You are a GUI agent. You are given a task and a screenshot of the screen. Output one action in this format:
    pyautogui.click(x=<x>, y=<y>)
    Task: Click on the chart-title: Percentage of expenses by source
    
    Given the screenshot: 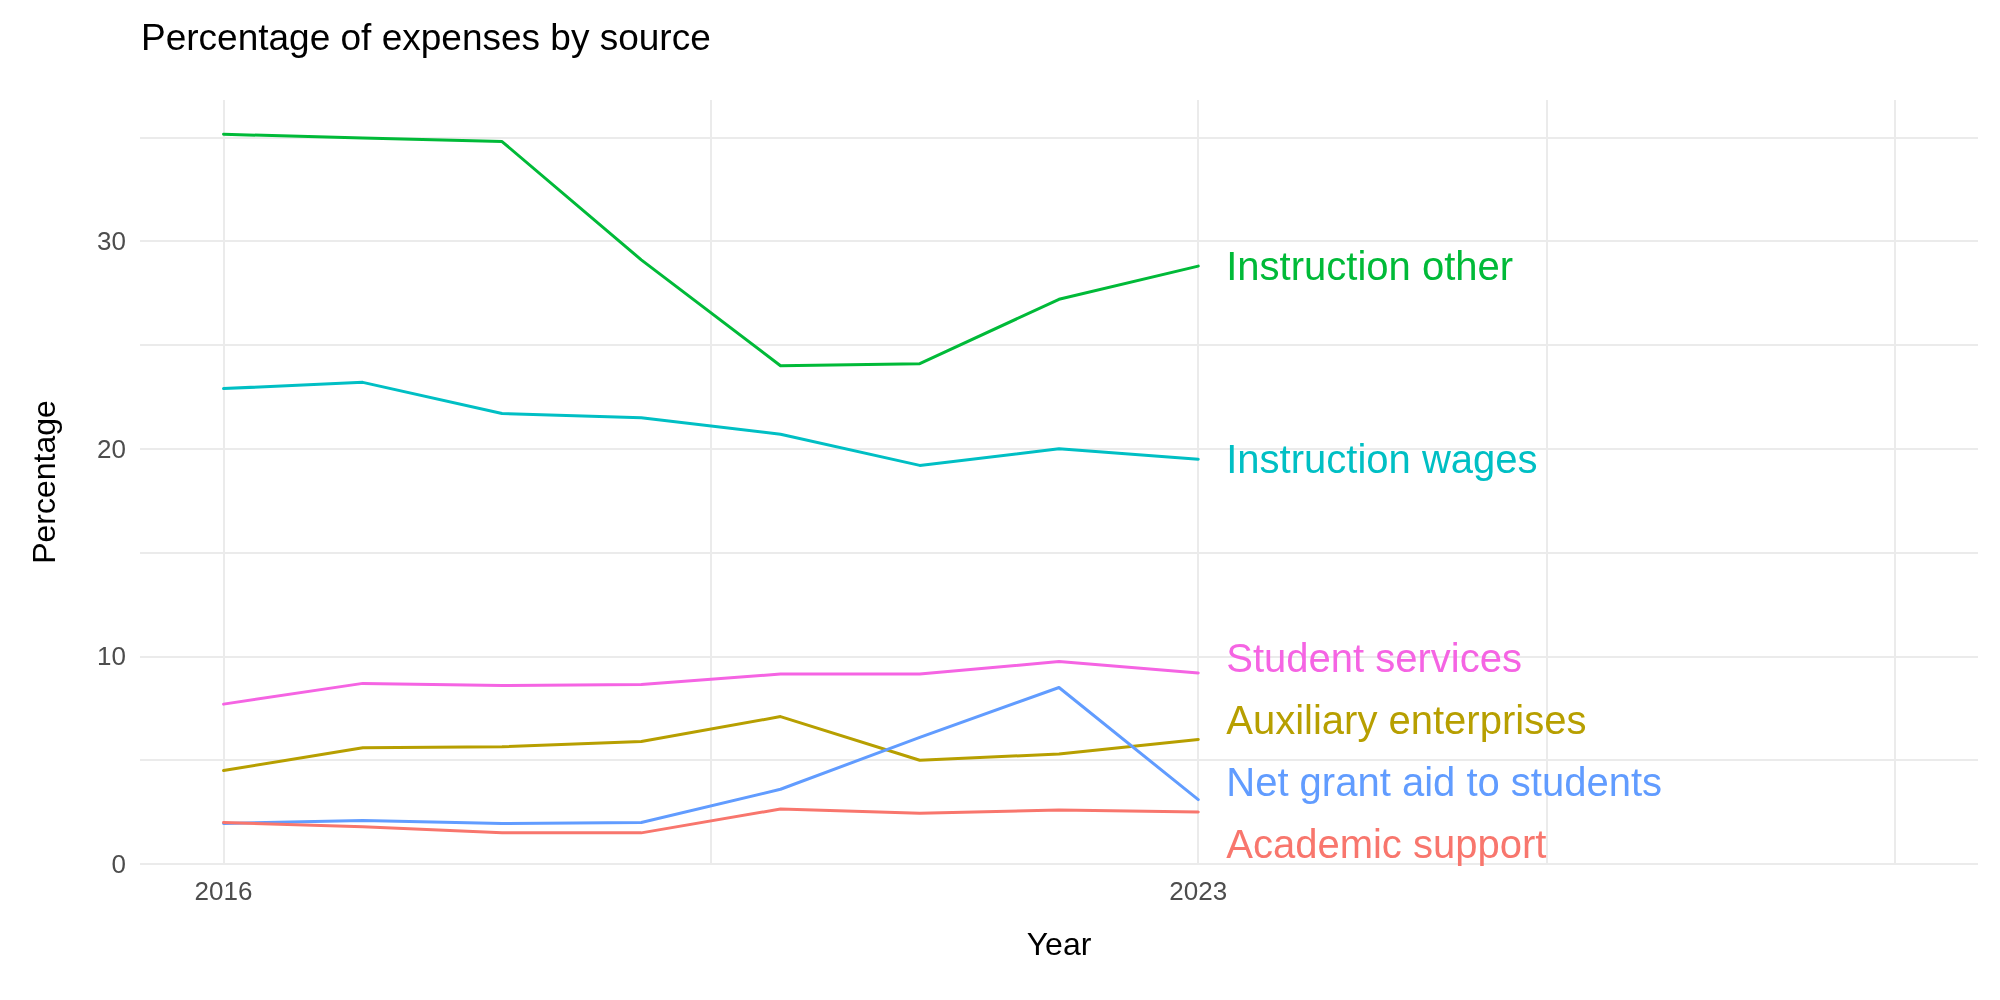 What is the action you would take?
    pyautogui.click(x=426, y=37)
    